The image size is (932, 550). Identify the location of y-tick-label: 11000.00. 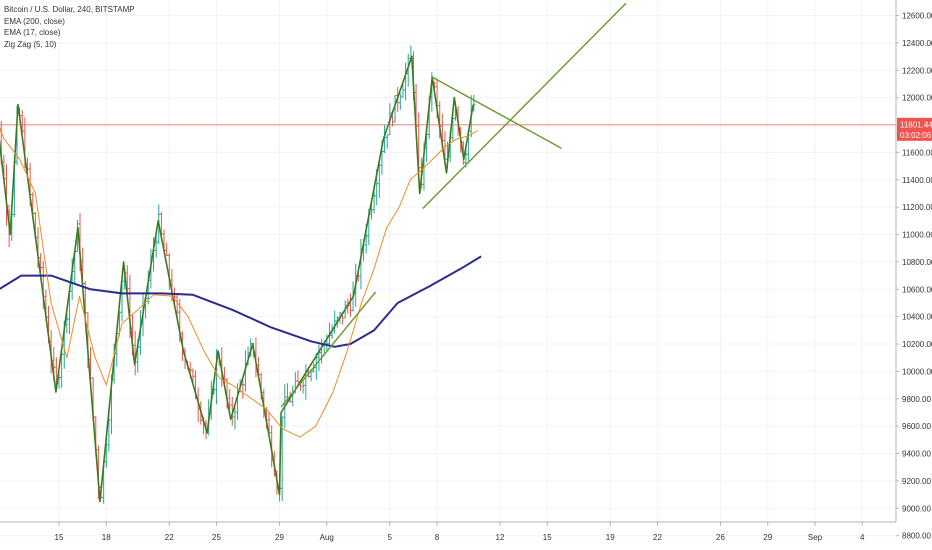
(917, 235).